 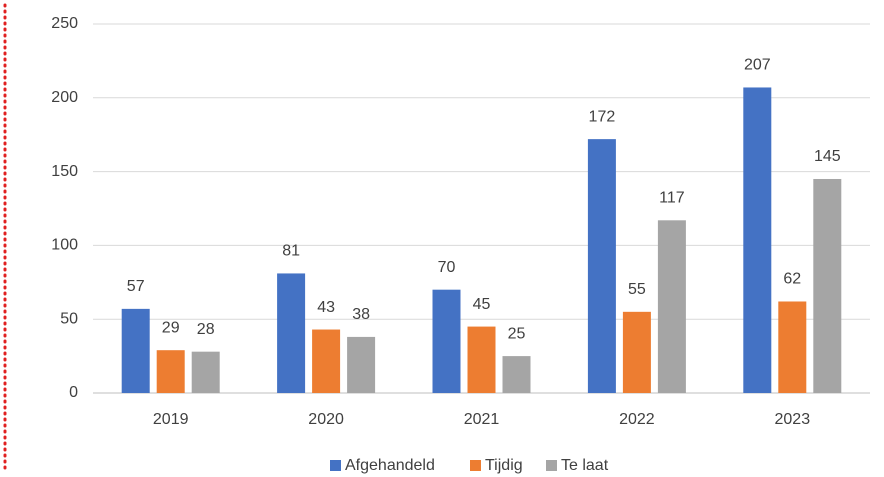 What do you see at coordinates (326, 419) in the screenshot?
I see `x-tick-label: 2020` at bounding box center [326, 419].